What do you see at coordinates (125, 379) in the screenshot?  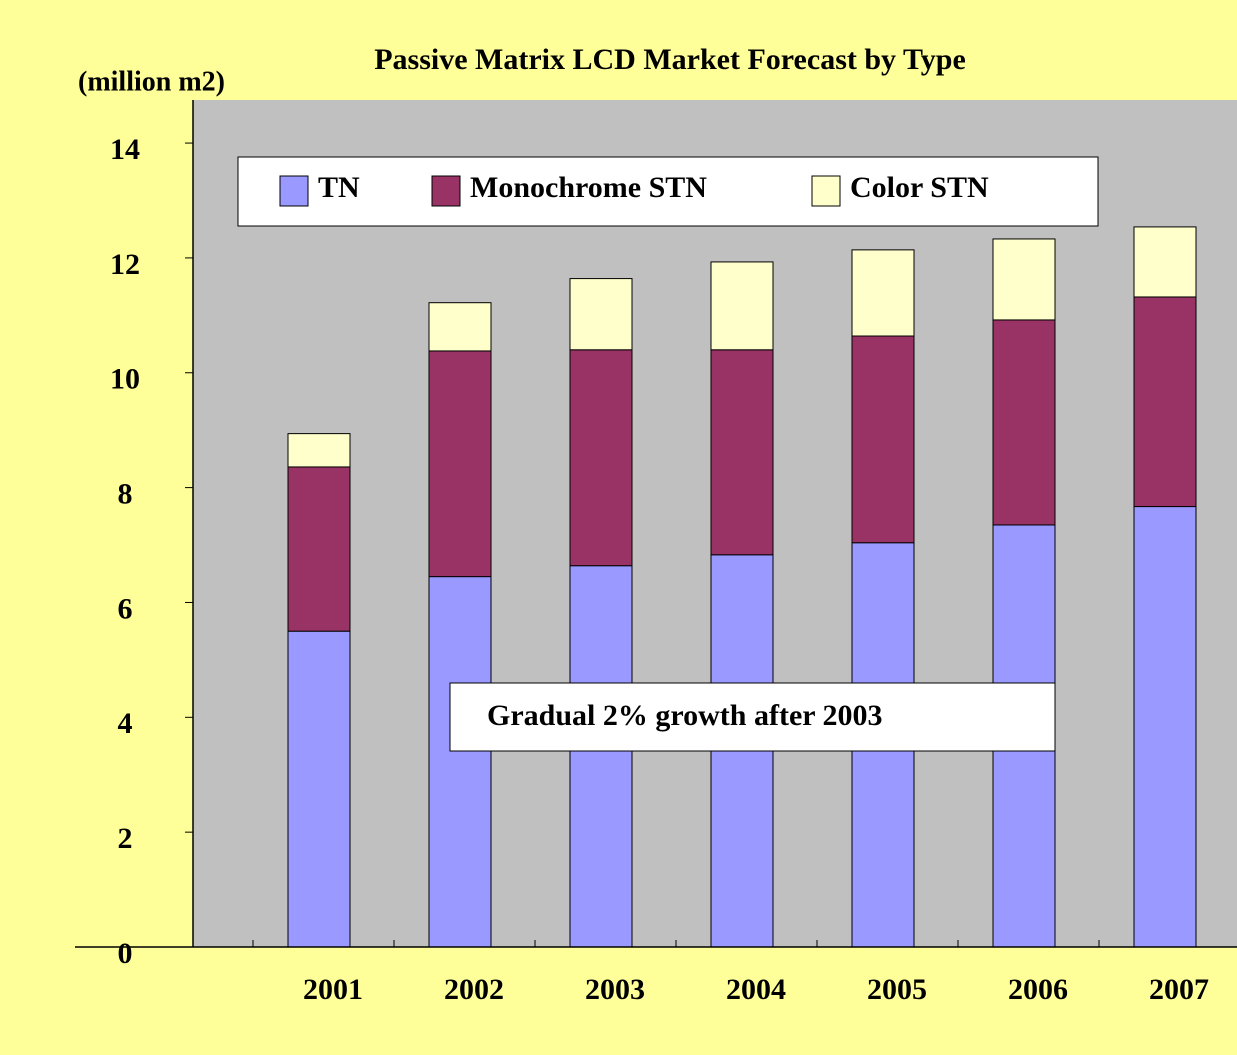 I see `y-tick-label: 10` at bounding box center [125, 379].